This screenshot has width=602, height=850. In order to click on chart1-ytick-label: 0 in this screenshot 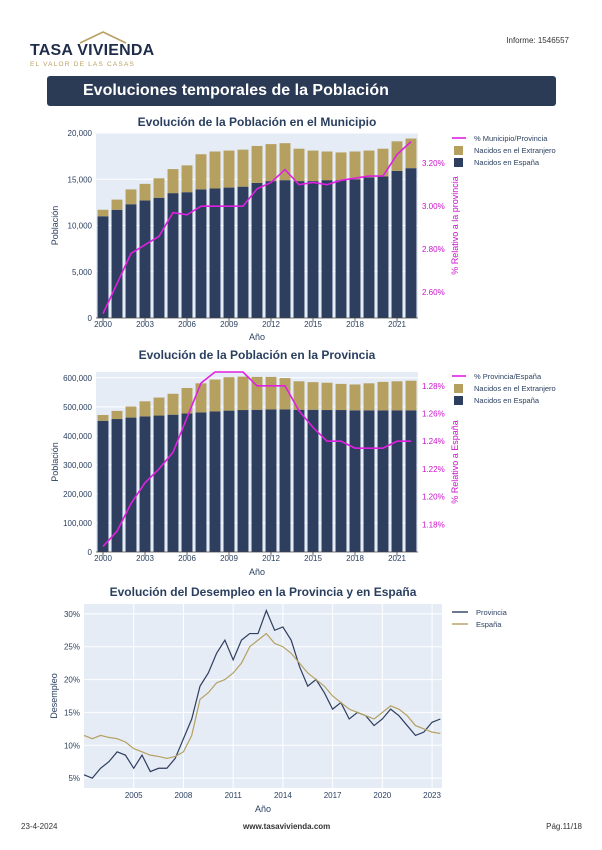, I will do `click(90, 318)`.